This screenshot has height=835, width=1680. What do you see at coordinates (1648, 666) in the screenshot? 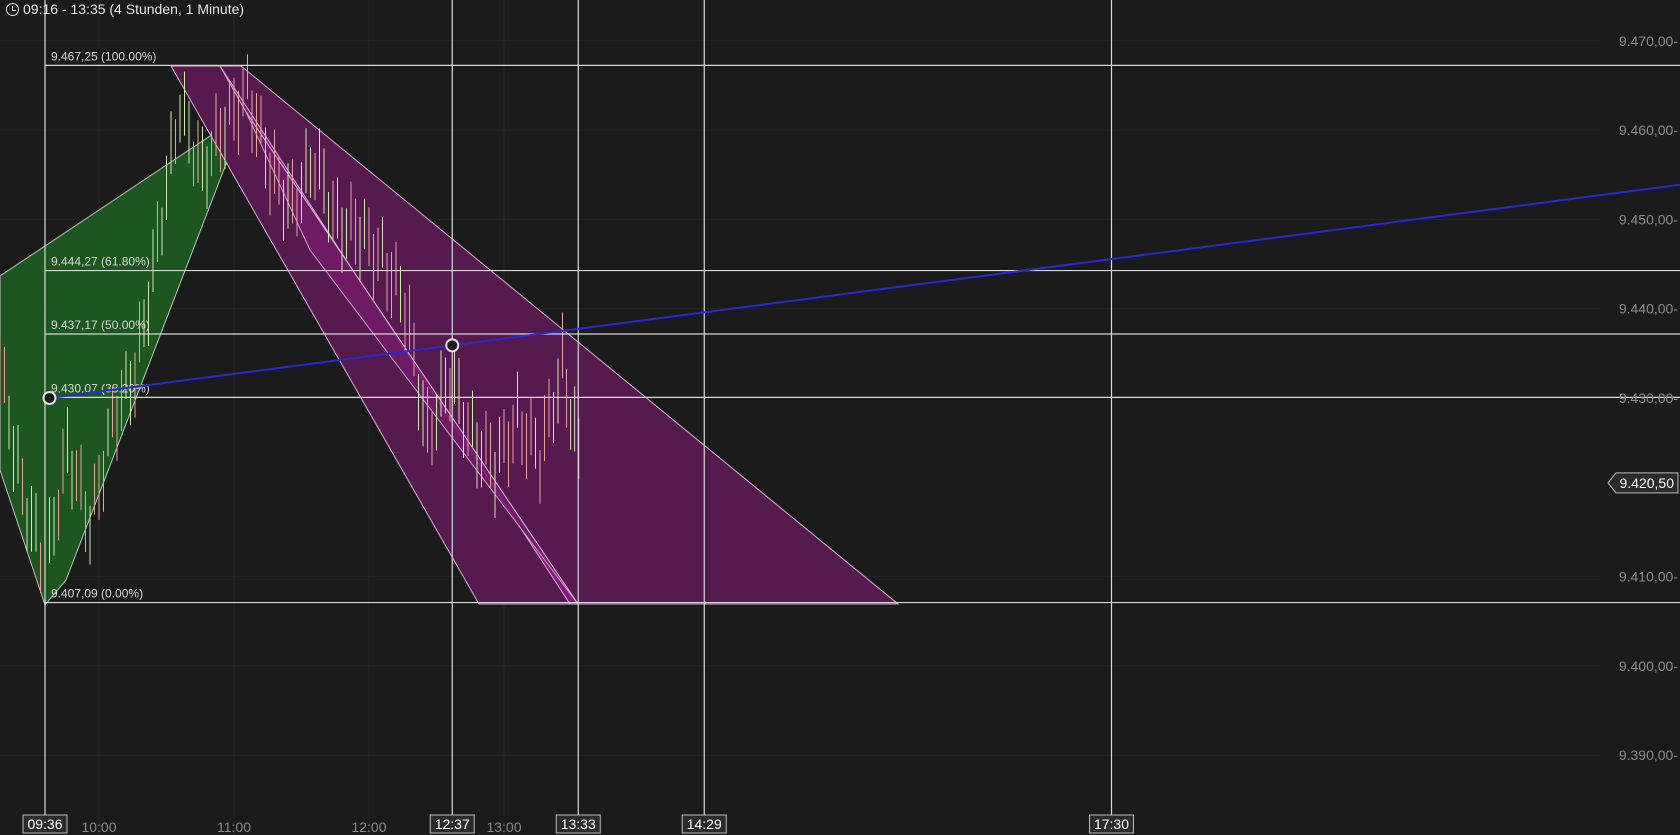
I see `y-tick-label: 9.400,00-` at bounding box center [1648, 666].